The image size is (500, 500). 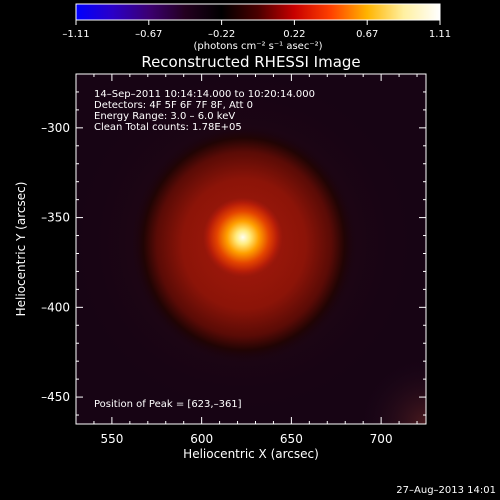 I want to click on info-line: Clean Total counts: 1.78E+05, so click(x=168, y=127).